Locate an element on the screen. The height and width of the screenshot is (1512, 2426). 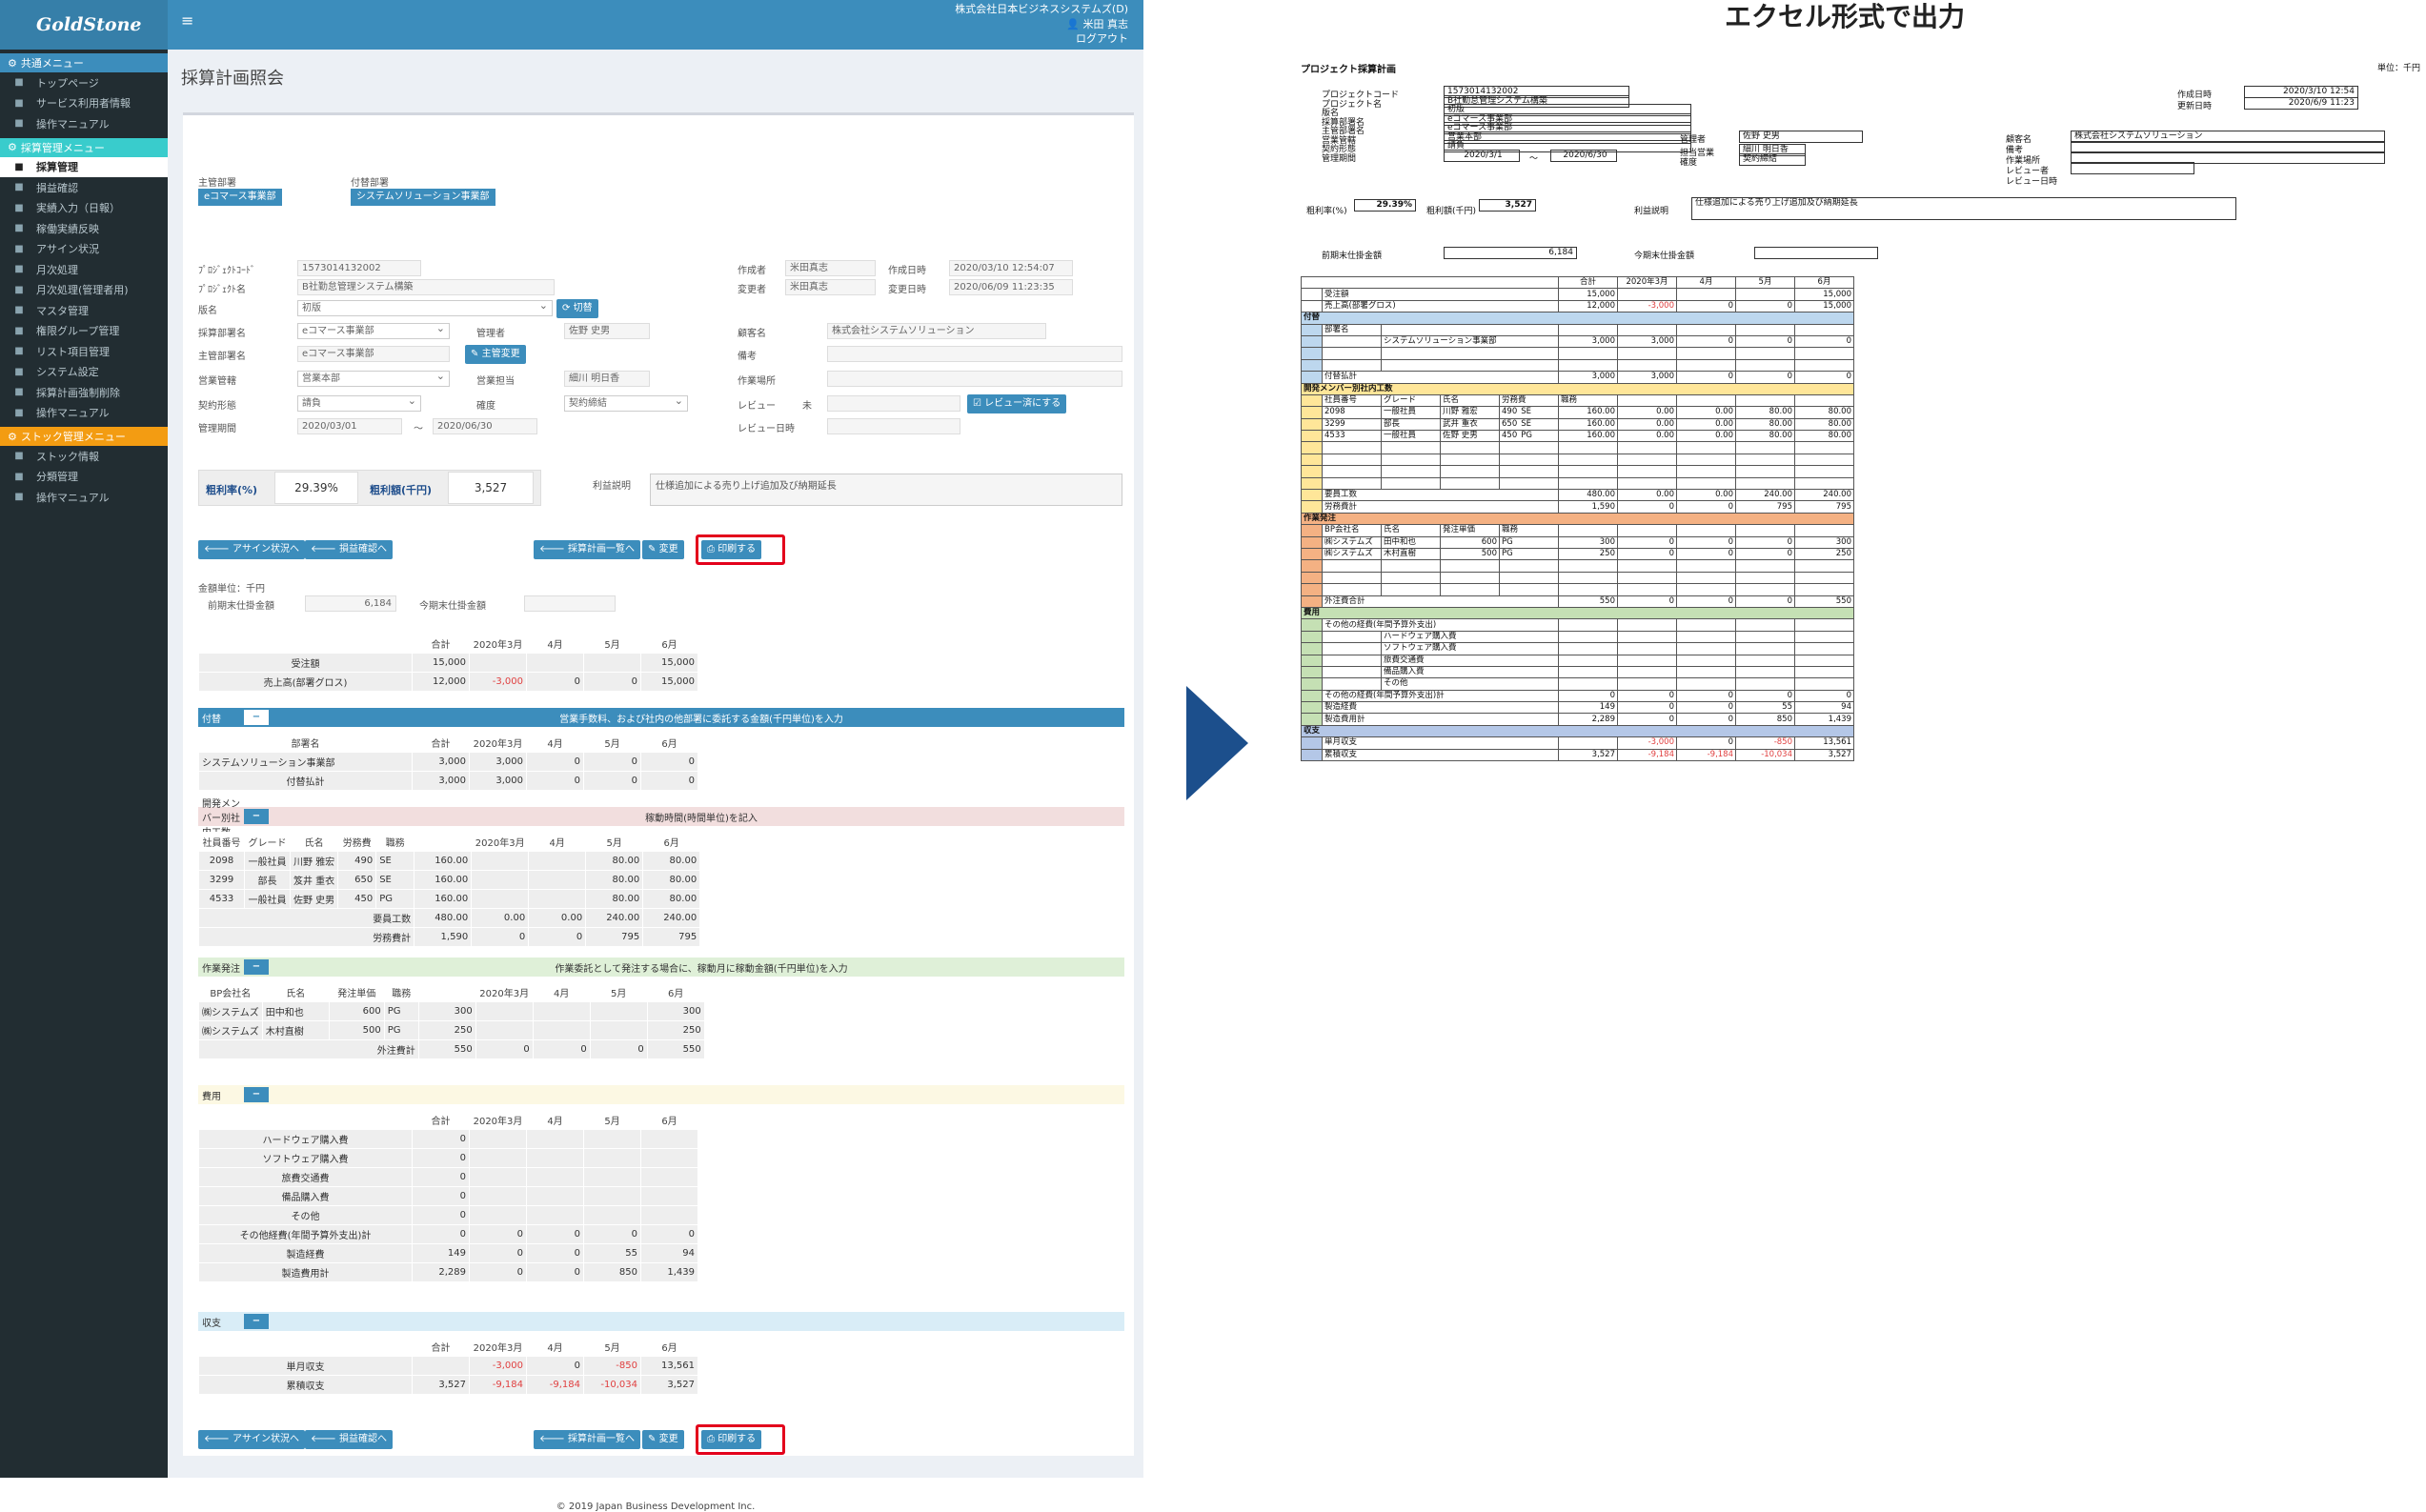
sidebar-item: ■ 分類管理 is located at coordinates (84, 477).